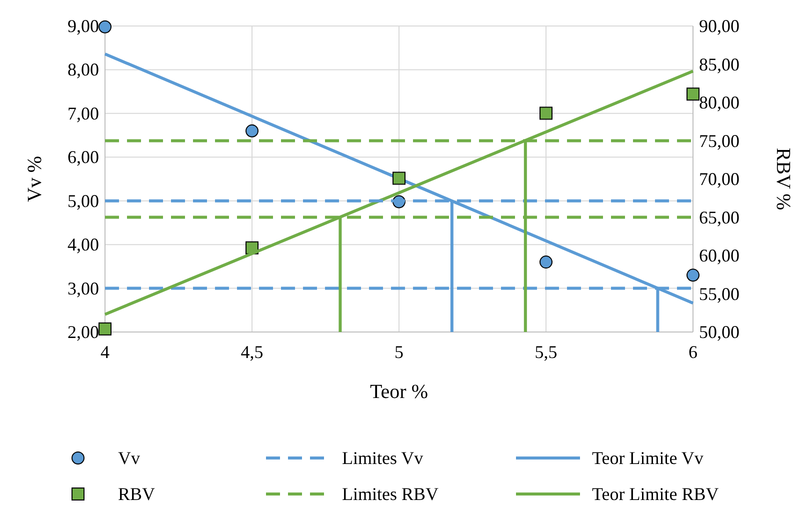  What do you see at coordinates (83, 244) in the screenshot?
I see `y-tick-label: 4,00` at bounding box center [83, 244].